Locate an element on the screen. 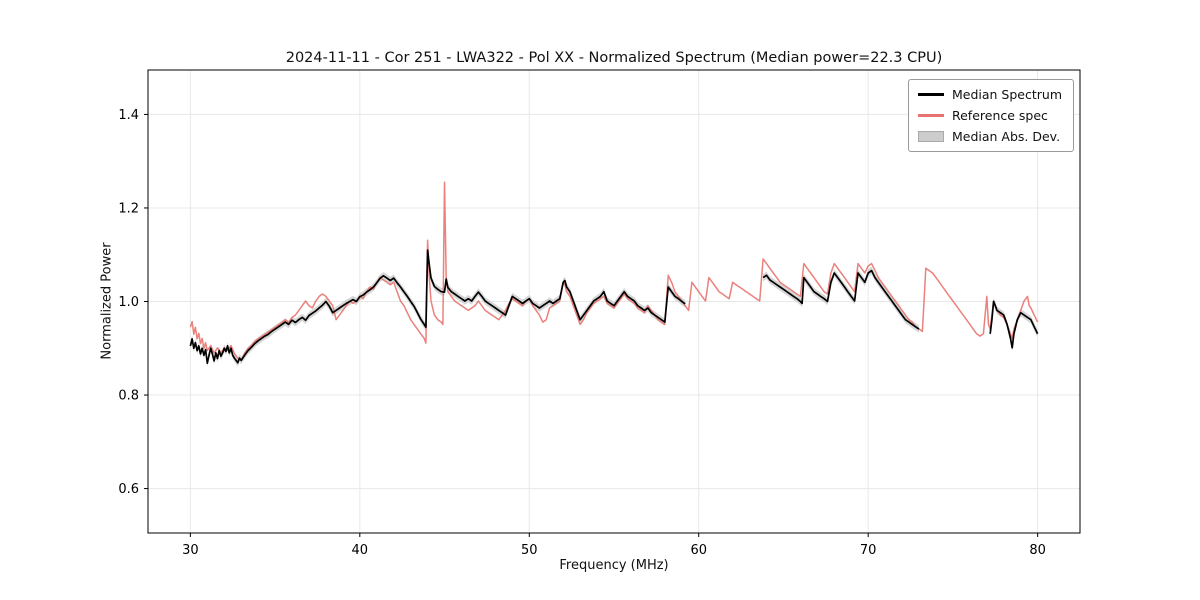  svg-text: 40 is located at coordinates (360, 550).